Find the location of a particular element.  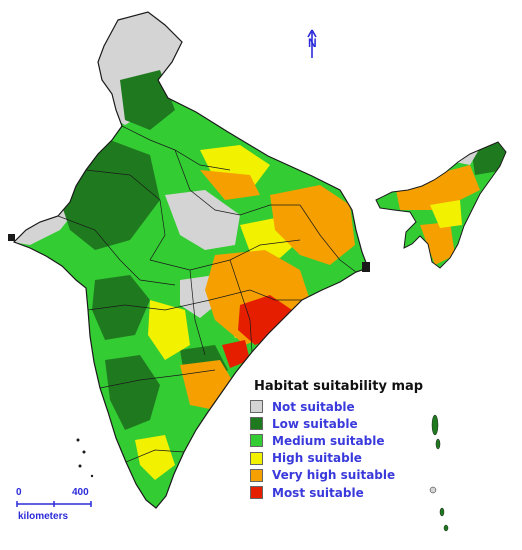

north-letter: N is located at coordinates (312, 43).